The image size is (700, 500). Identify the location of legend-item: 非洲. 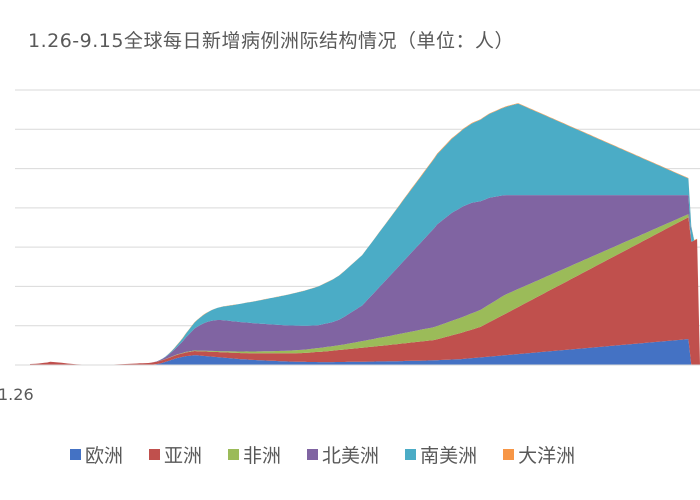
(254, 454).